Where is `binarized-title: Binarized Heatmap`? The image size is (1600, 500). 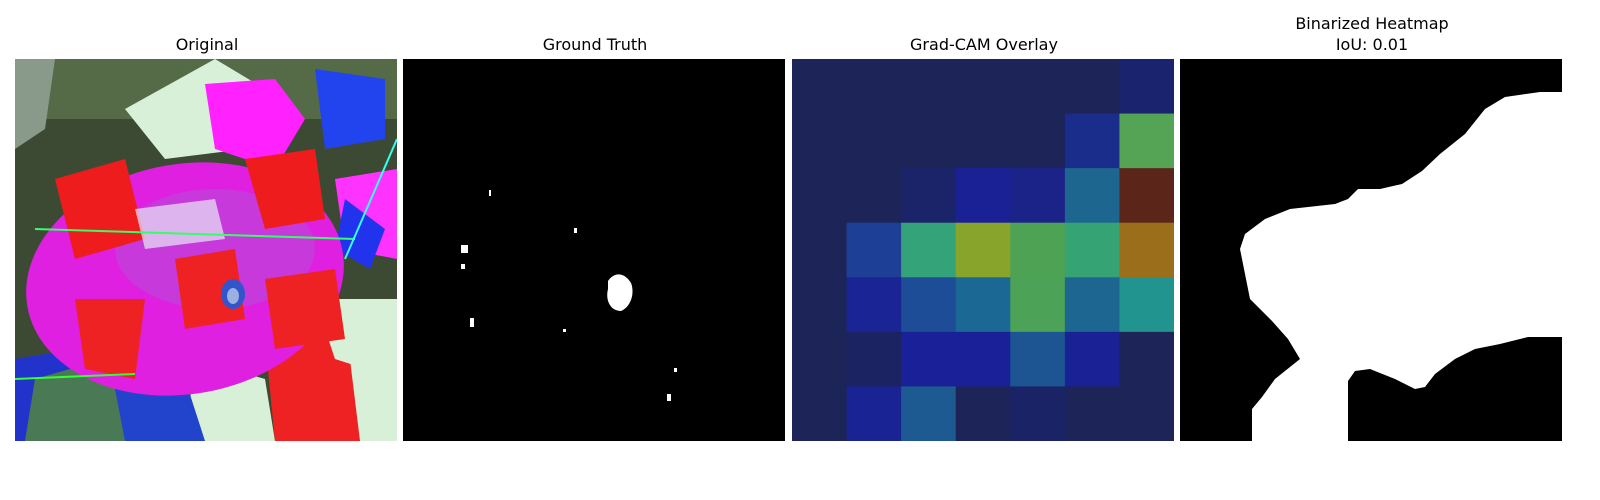 binarized-title: Binarized Heatmap is located at coordinates (1372, 23).